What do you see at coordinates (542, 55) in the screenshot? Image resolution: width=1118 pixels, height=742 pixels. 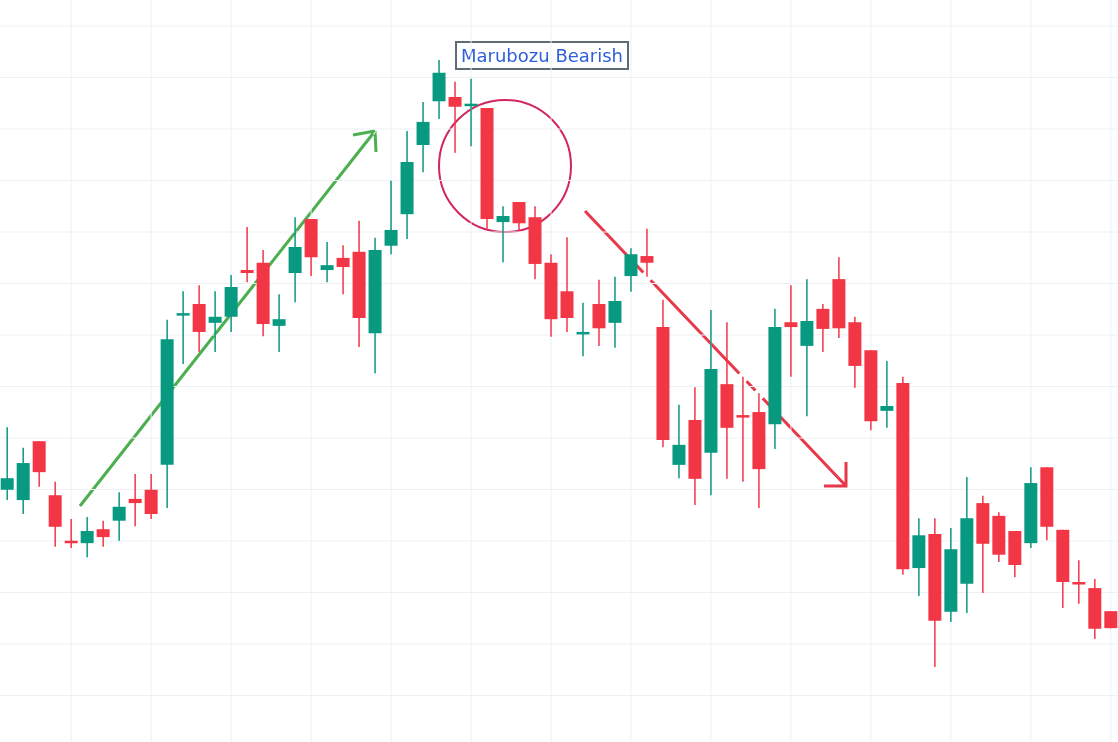 I see `annotation: Marubozu Bearish` at bounding box center [542, 55].